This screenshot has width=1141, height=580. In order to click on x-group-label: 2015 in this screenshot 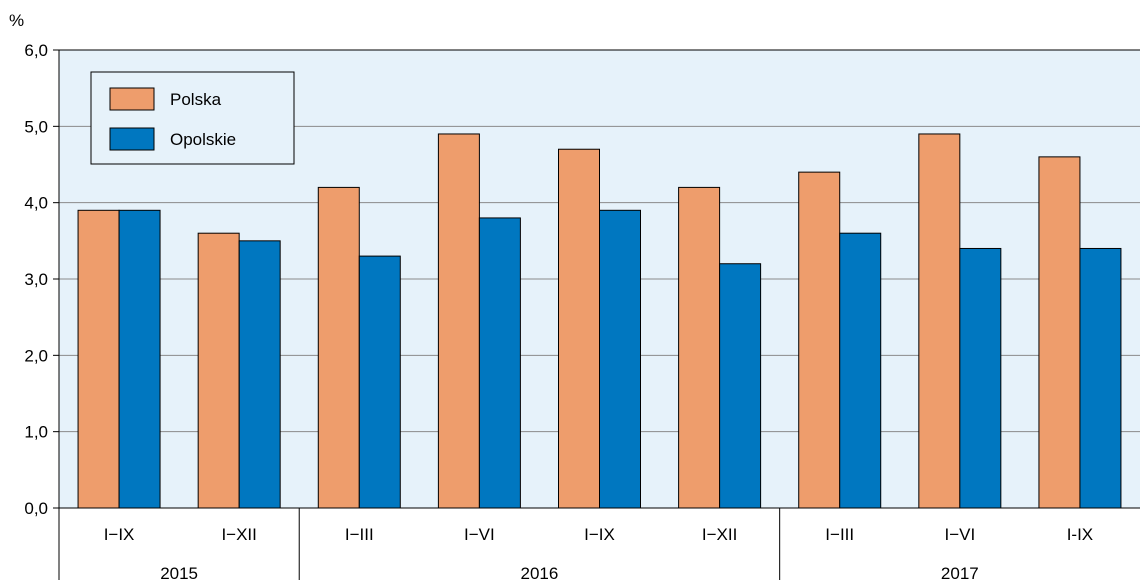, I will do `click(179, 572)`.